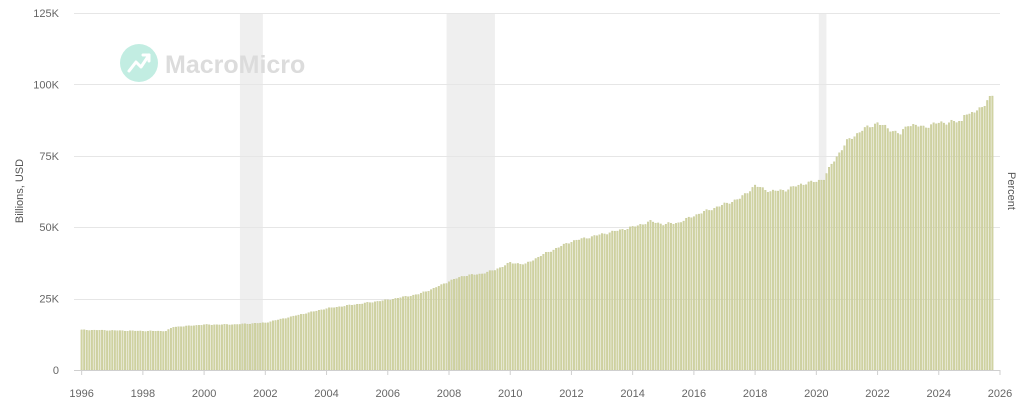 The image size is (1024, 415). What do you see at coordinates (816, 394) in the screenshot?
I see `x-tick-label: 2020` at bounding box center [816, 394].